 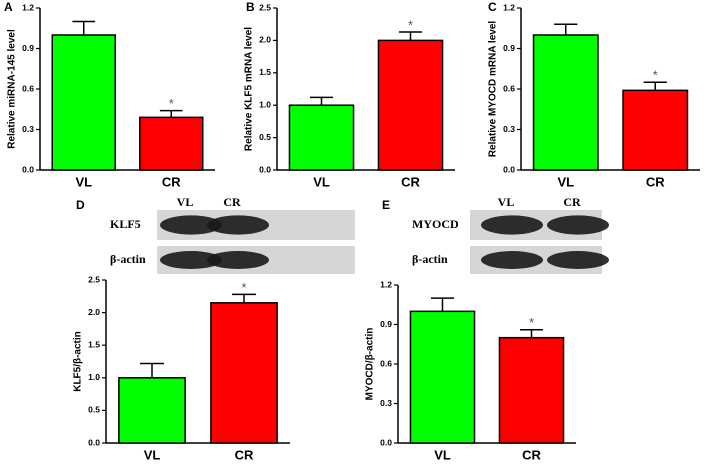 I want to click on panel-letter: A, so click(x=8, y=7).